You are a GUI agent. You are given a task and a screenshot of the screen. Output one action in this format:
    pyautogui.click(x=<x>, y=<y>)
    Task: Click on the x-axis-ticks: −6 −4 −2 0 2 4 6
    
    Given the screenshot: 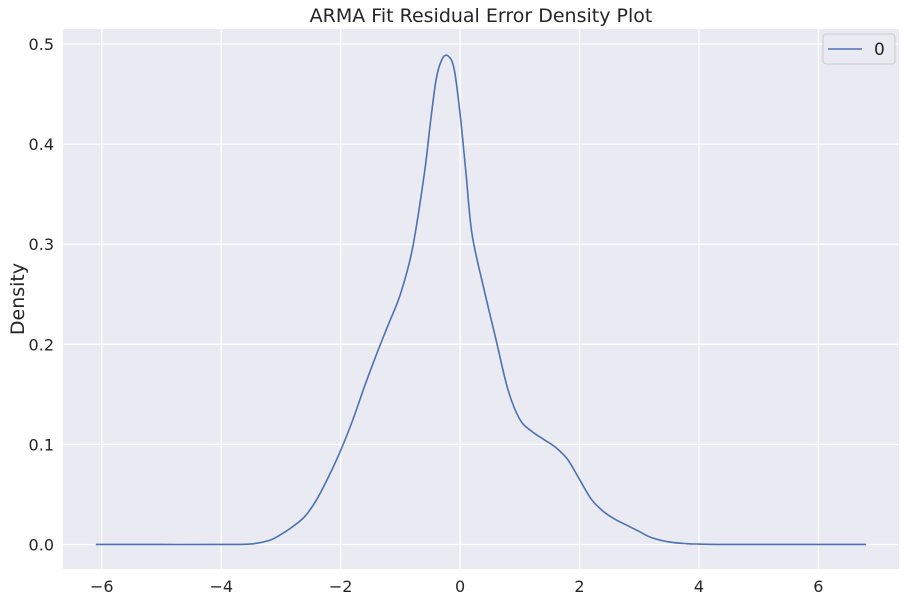 What is the action you would take?
    pyautogui.click(x=456, y=586)
    